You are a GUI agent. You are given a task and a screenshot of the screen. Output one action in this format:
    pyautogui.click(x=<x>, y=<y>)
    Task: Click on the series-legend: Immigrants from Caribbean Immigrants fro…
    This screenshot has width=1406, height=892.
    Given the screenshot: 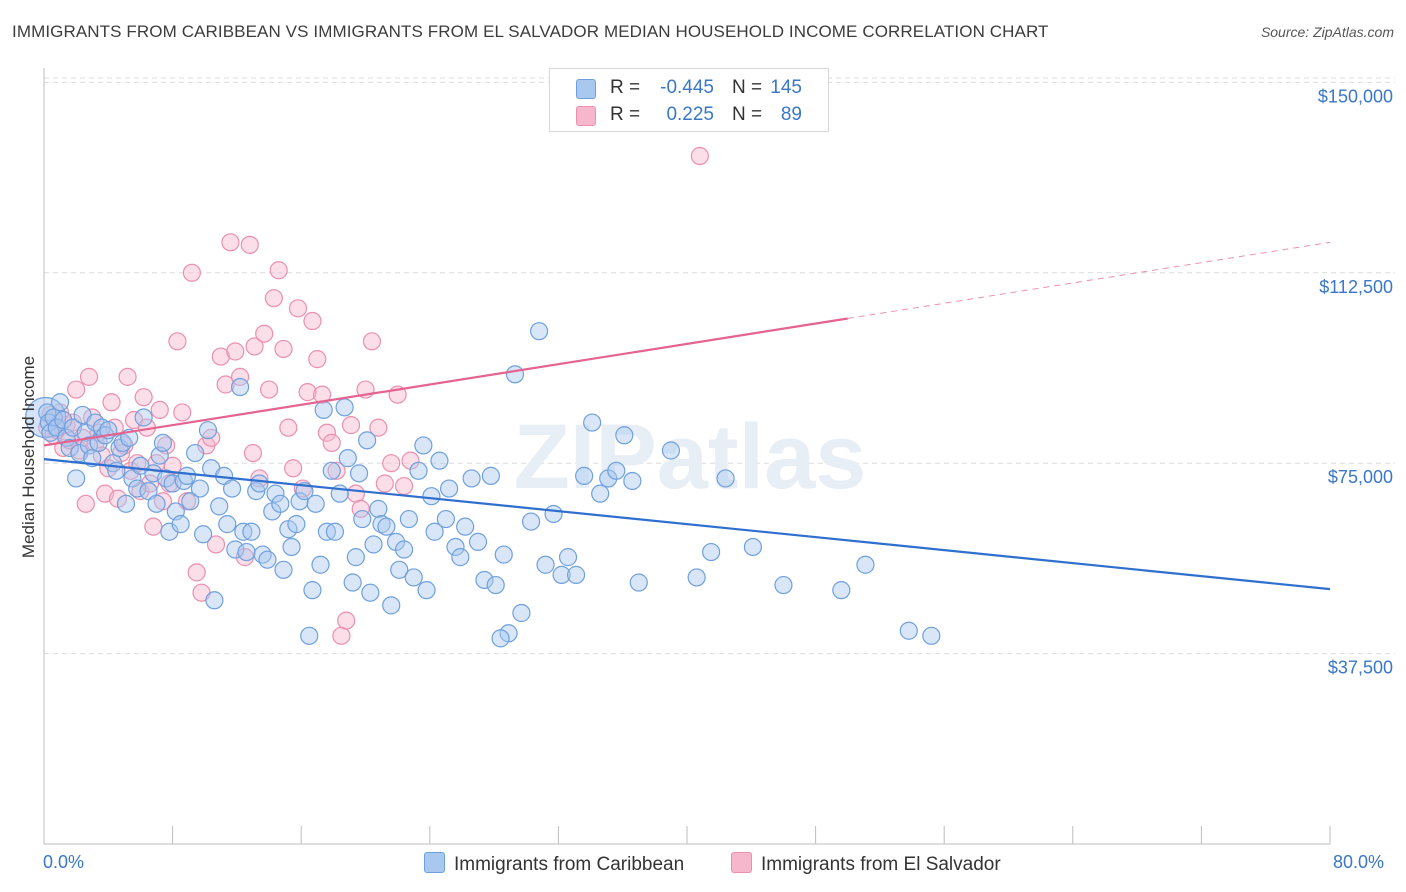 What is the action you would take?
    pyautogui.click(x=703, y=865)
    